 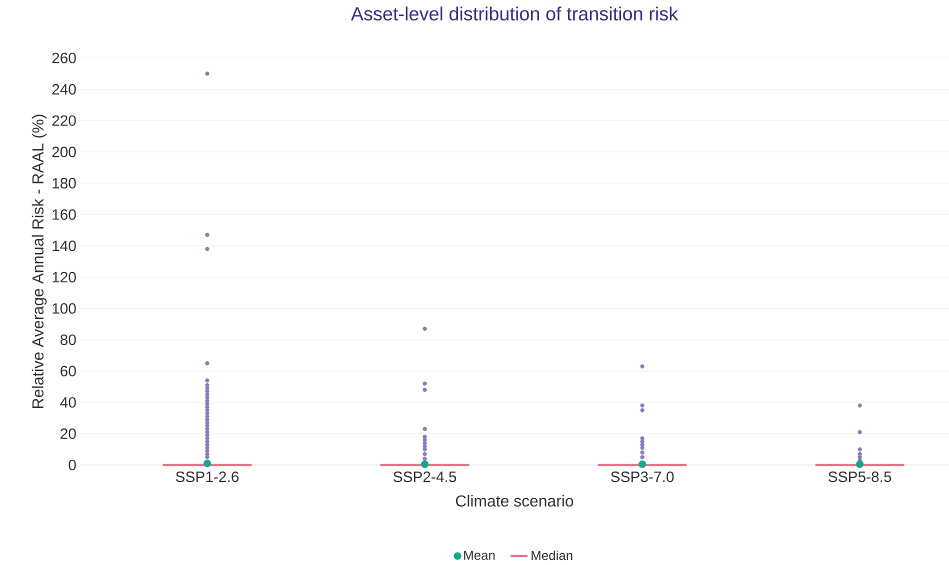 What do you see at coordinates (552, 555) in the screenshot?
I see `legend-label: Median` at bounding box center [552, 555].